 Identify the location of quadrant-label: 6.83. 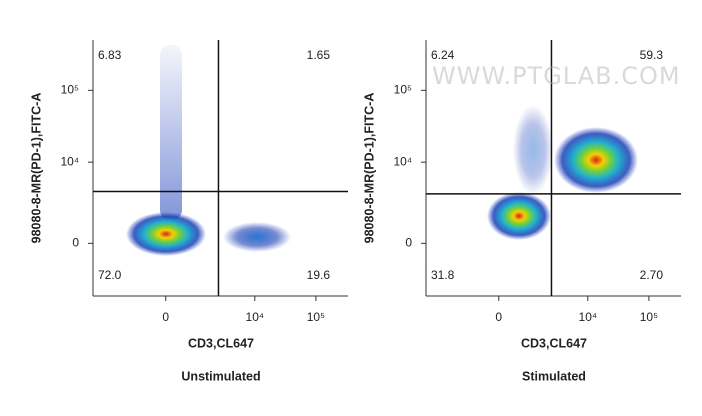
(110, 55).